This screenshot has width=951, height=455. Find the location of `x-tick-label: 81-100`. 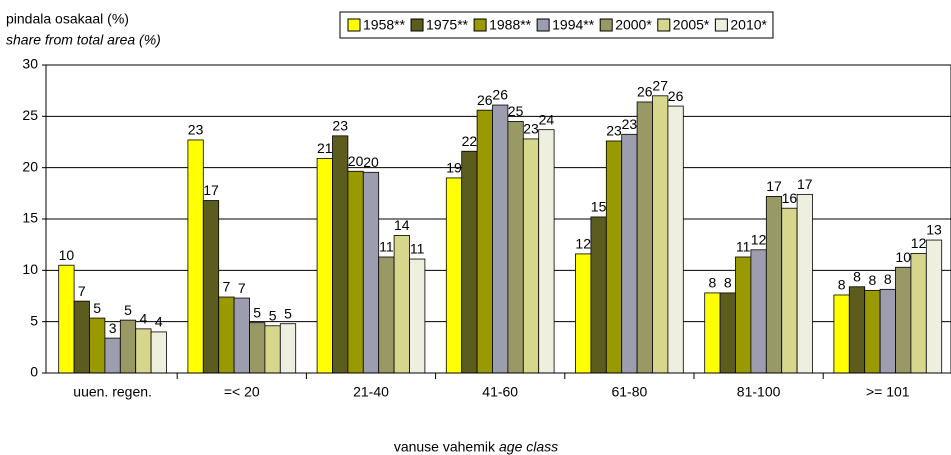

x-tick-label: 81-100 is located at coordinates (759, 392).